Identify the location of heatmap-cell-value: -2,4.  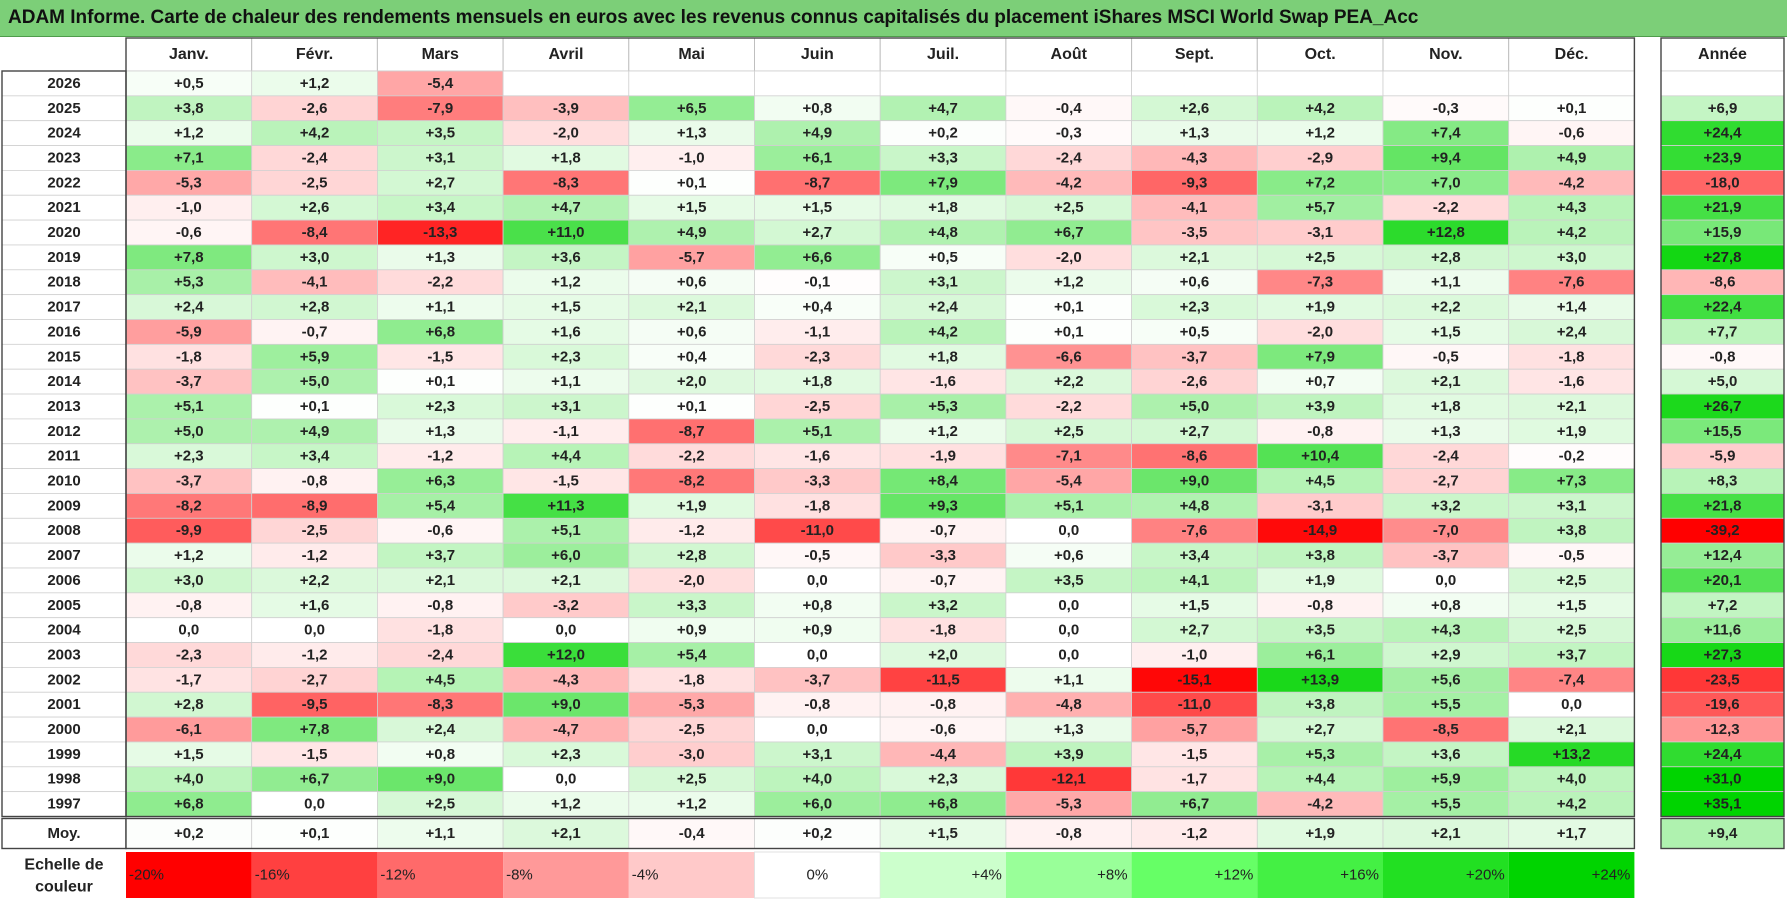
(440, 654).